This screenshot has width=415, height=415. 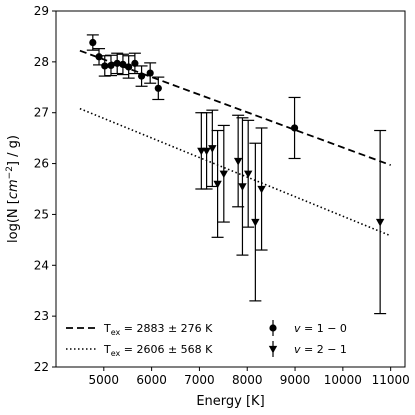 What do you see at coordinates (41, 113) in the screenshot?
I see `y-tick-label: 27` at bounding box center [41, 113].